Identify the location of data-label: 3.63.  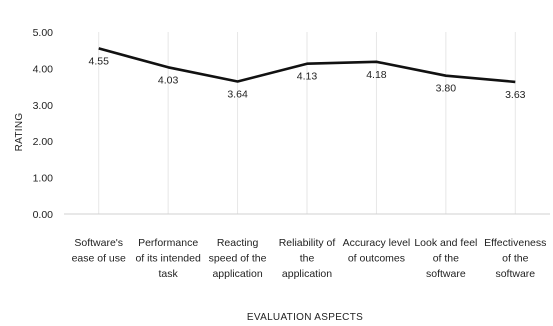
(515, 95).